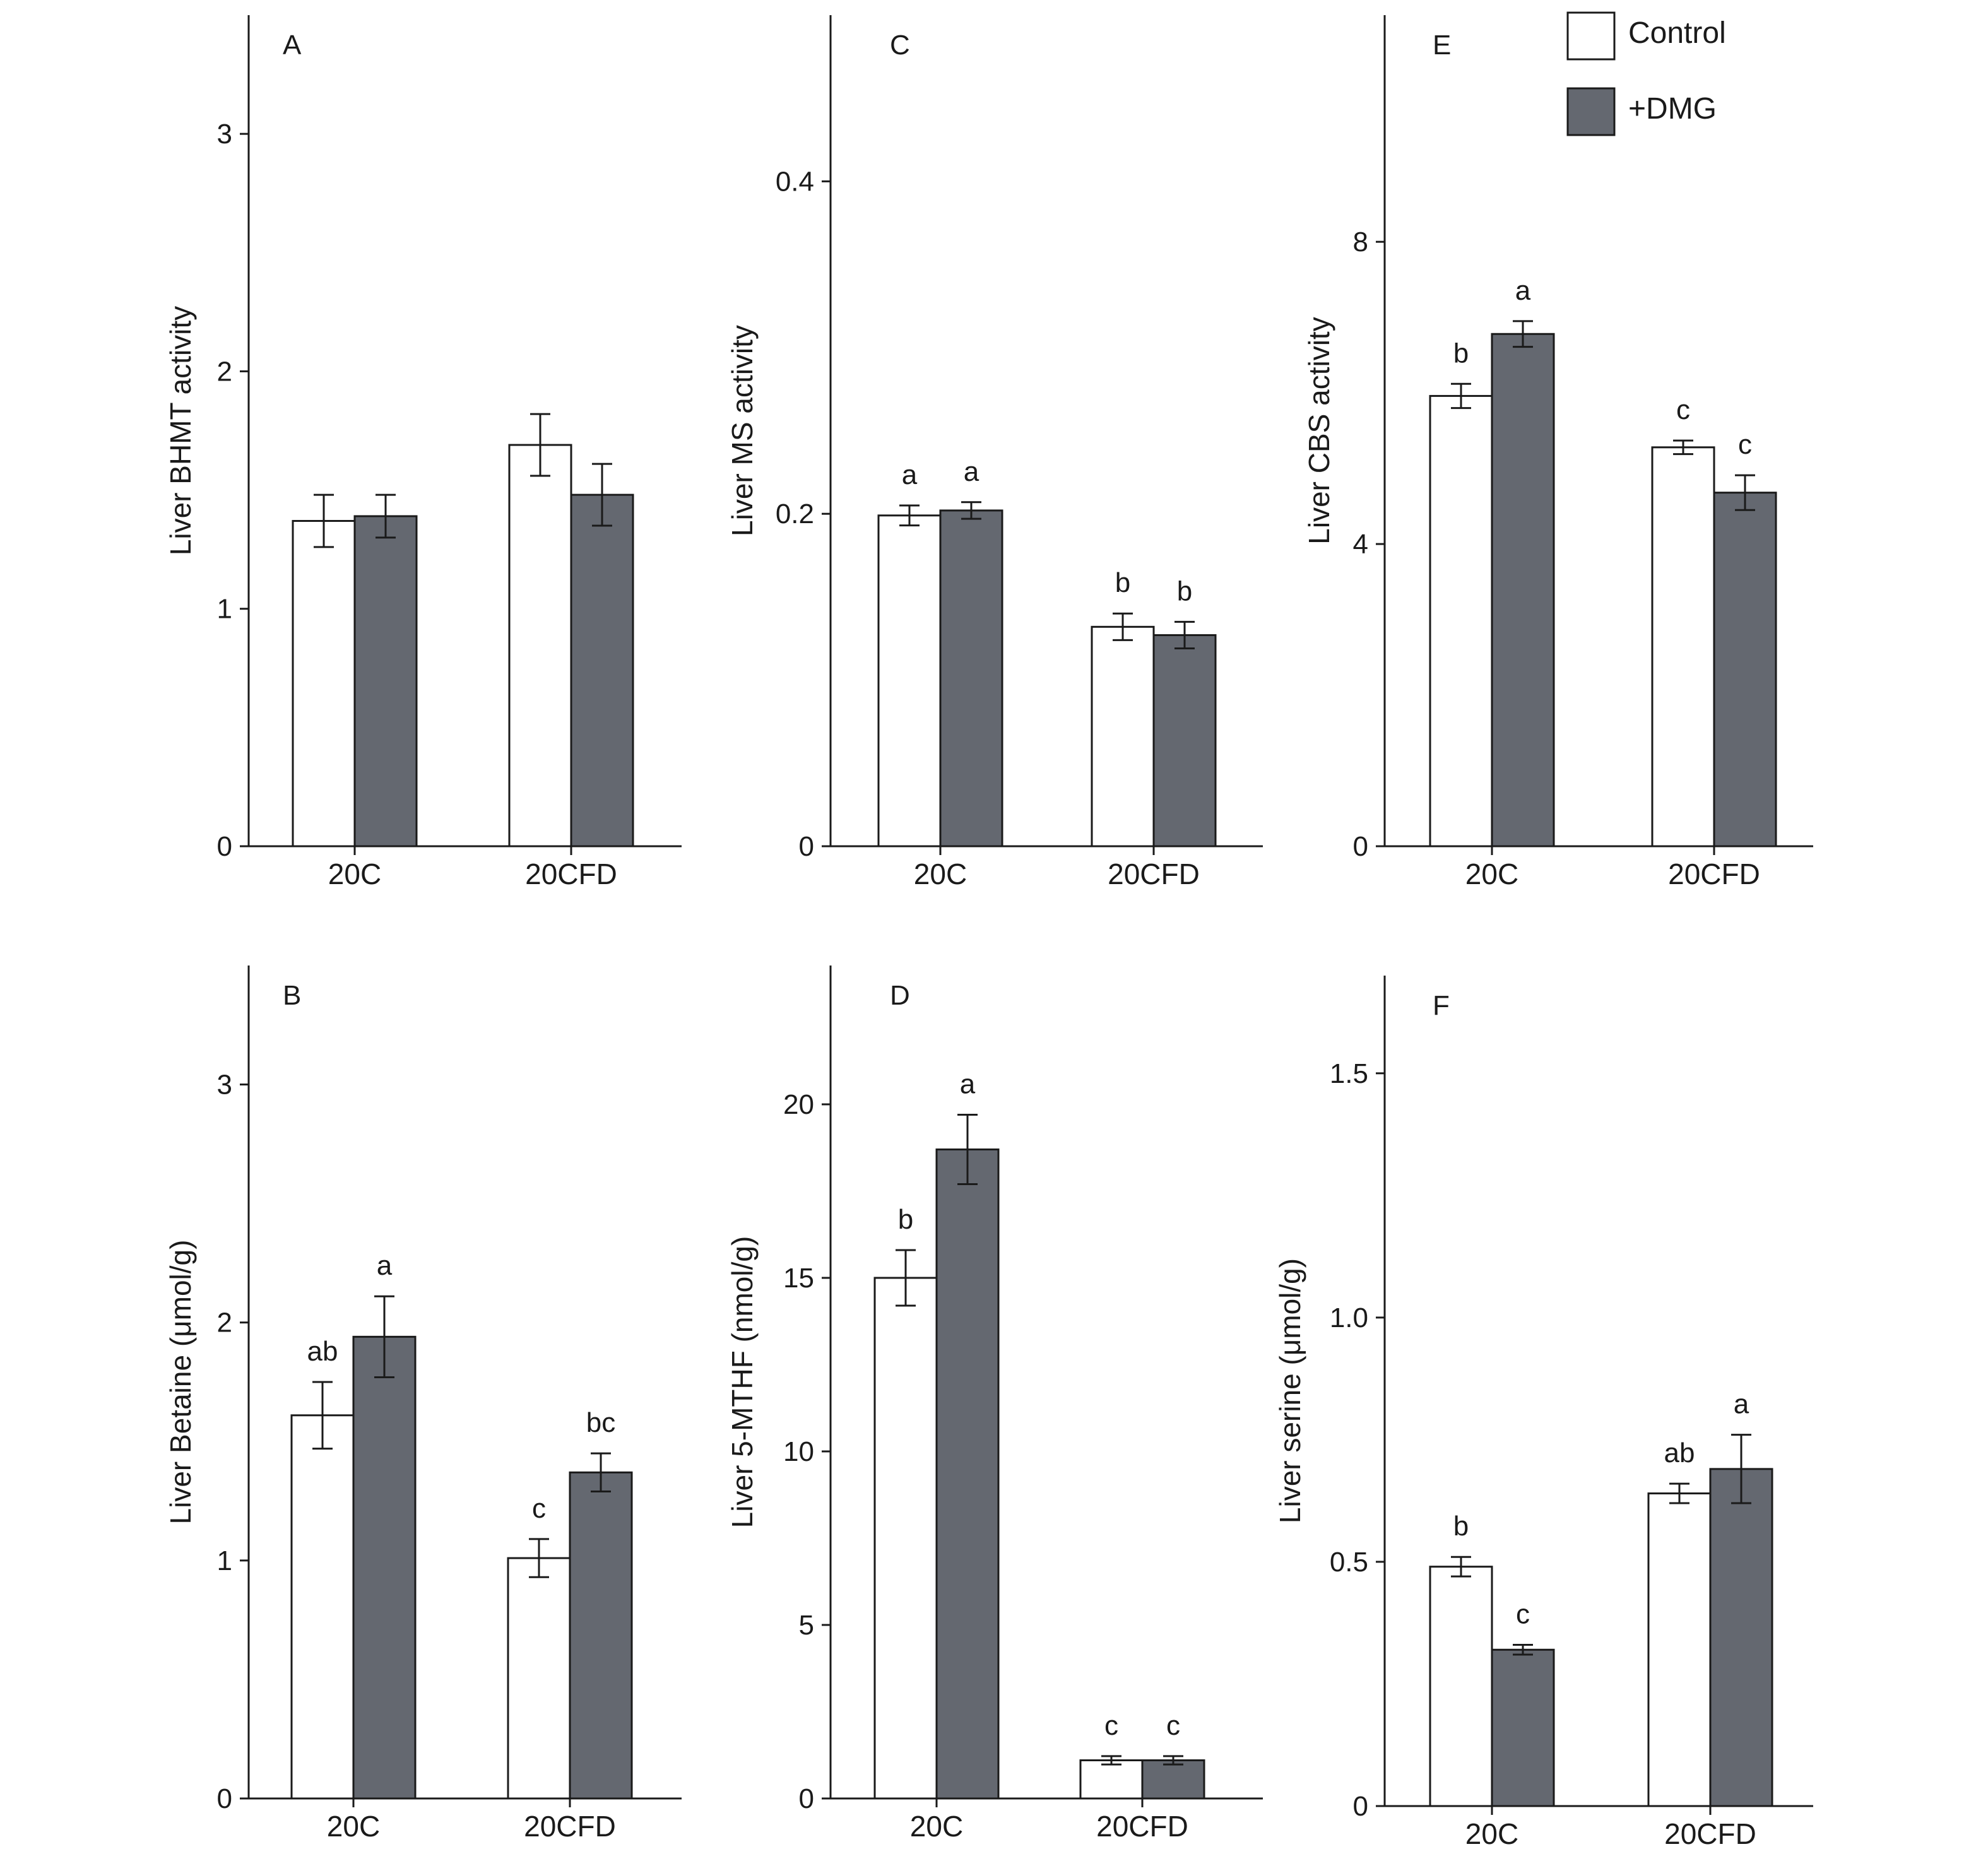  I want to click on legend: Control +DMG, so click(1646, 73).